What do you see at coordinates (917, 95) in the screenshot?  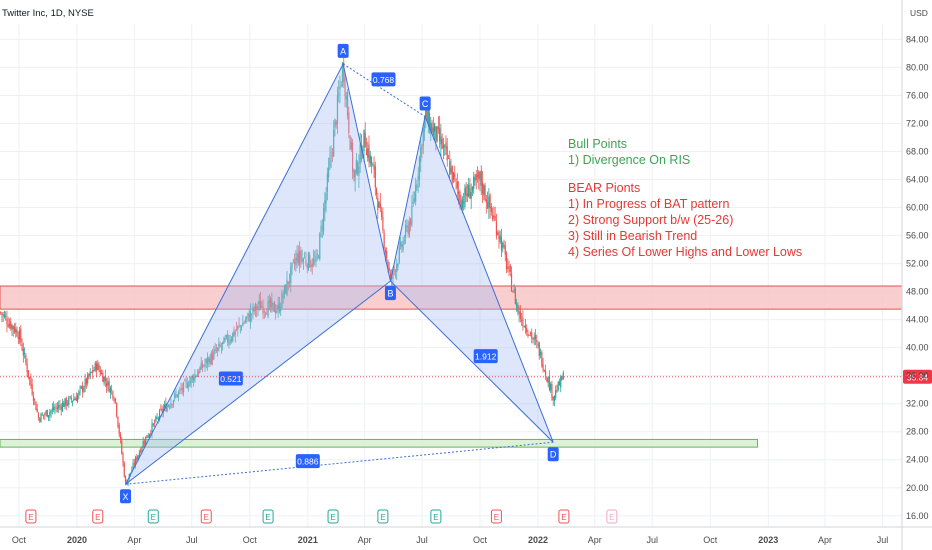 I see `y-tick-label: 76.00` at bounding box center [917, 95].